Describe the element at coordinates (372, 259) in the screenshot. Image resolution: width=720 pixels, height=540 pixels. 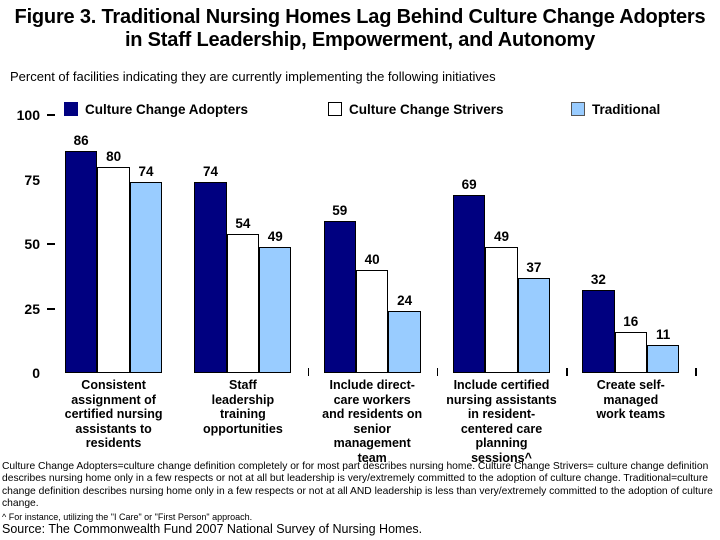
I see `bar-value-label: 40` at that location.